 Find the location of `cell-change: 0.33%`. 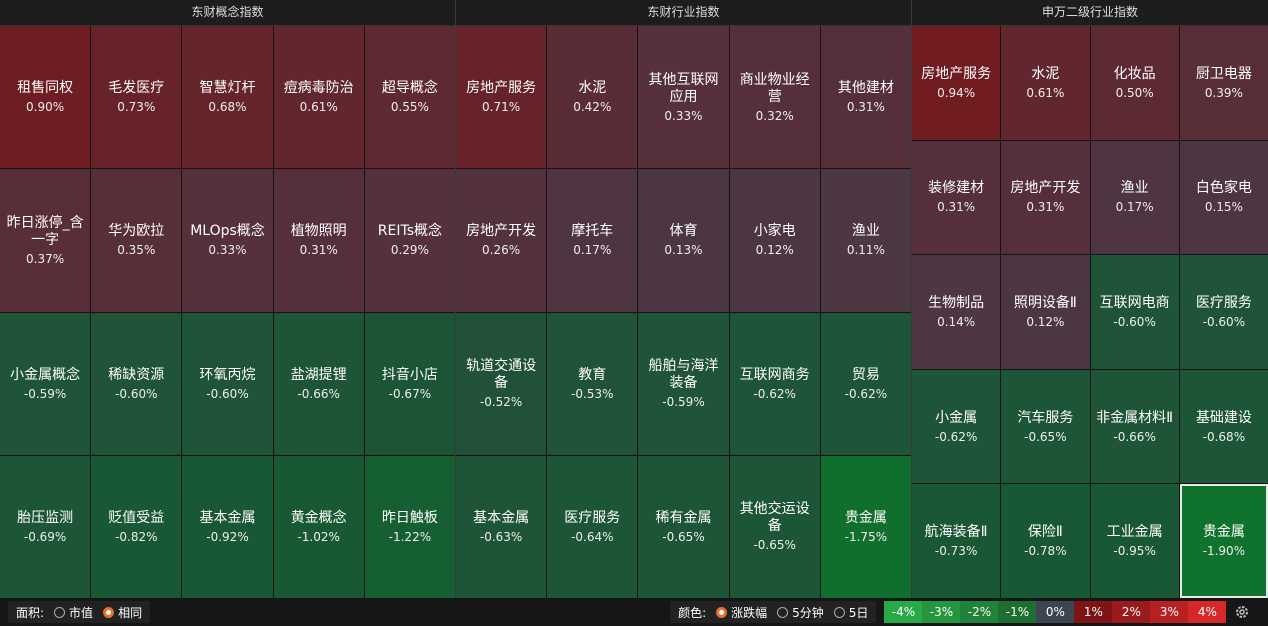

cell-change: 0.33% is located at coordinates (227, 250).